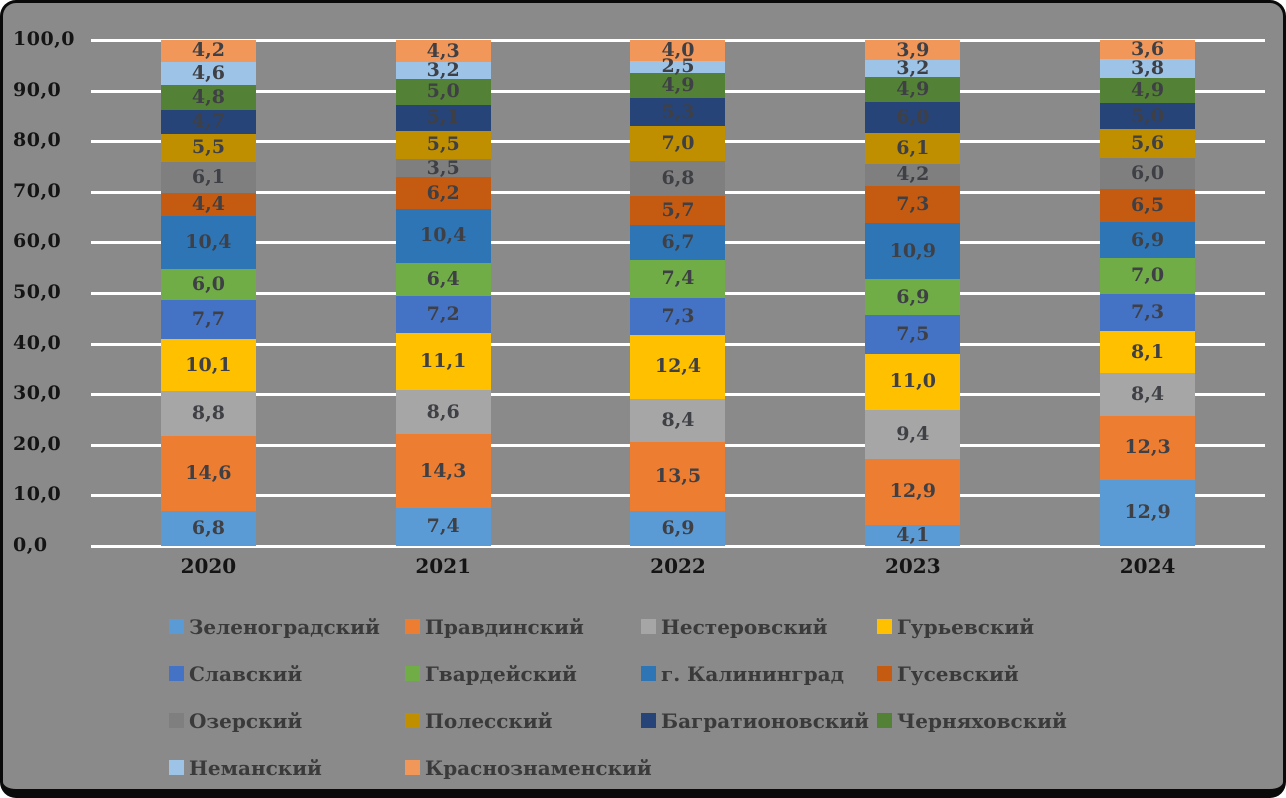 This screenshot has width=1286, height=798. What do you see at coordinates (913, 297) in the screenshot?
I see `bar-segment: 6,9` at bounding box center [913, 297].